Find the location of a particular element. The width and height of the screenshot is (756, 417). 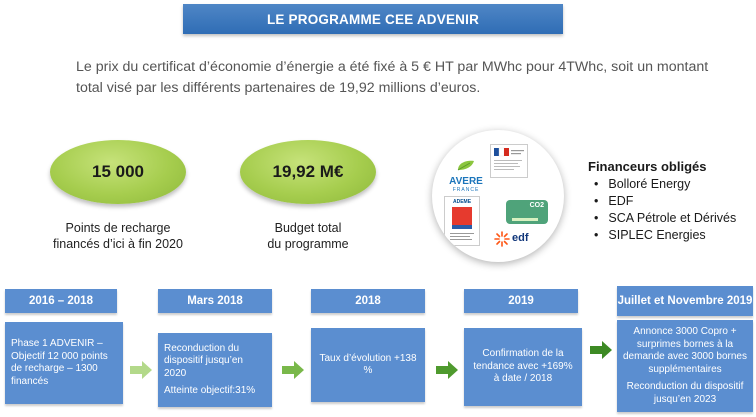

kpi-label-line: du programme is located at coordinates (308, 244).